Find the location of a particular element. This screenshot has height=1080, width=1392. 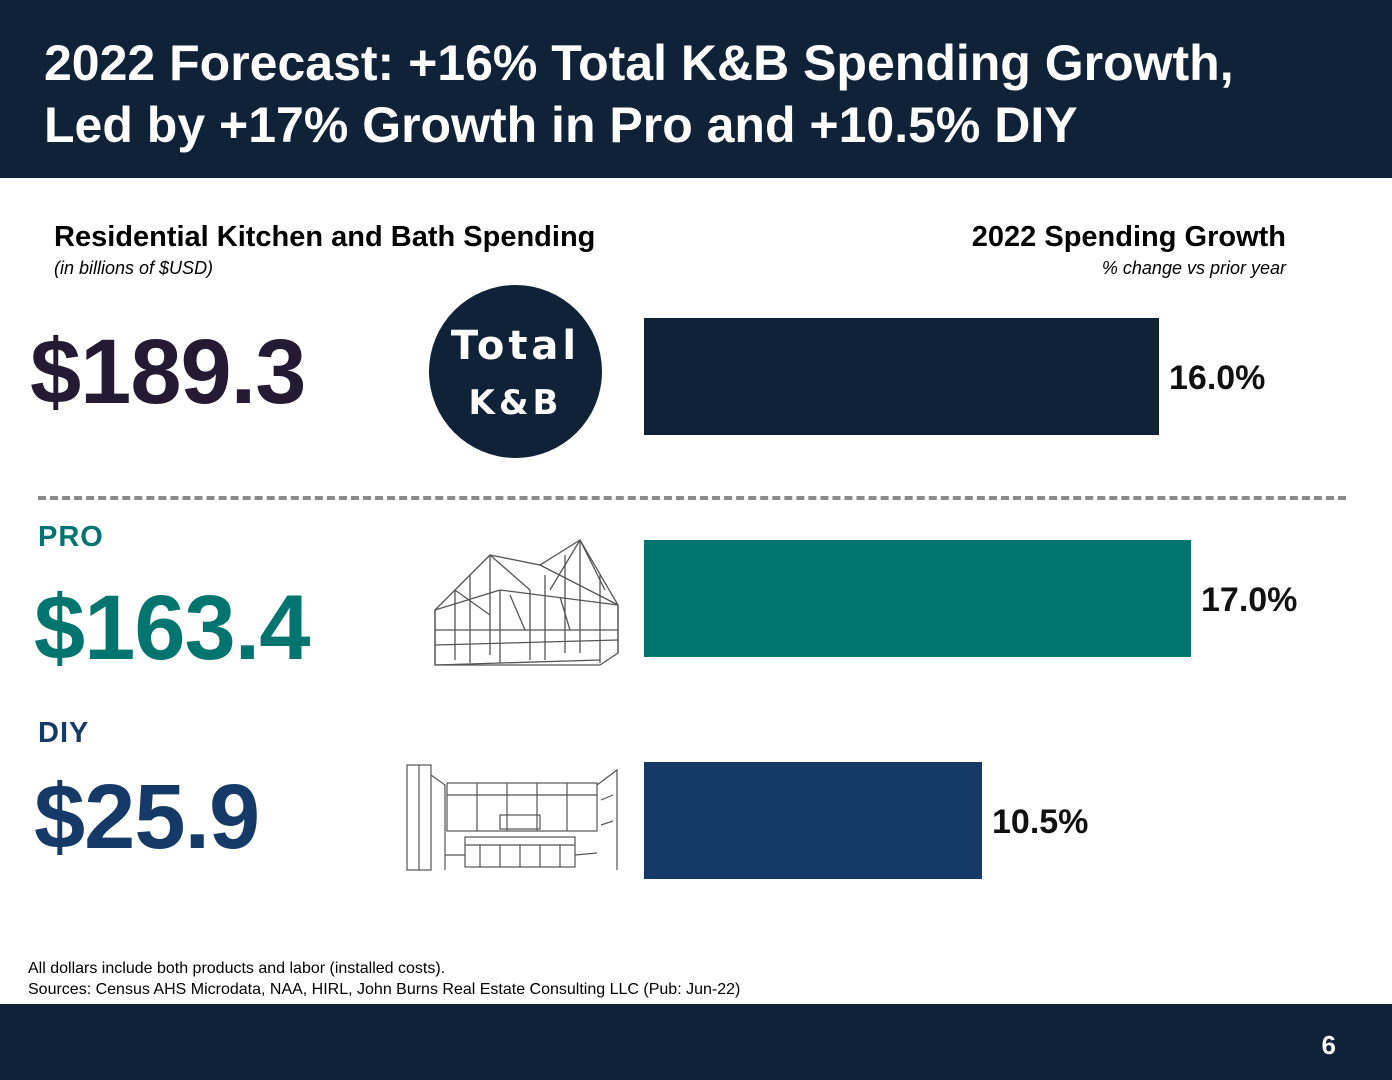

bar-label-diy: 10.5% is located at coordinates (1040, 822).